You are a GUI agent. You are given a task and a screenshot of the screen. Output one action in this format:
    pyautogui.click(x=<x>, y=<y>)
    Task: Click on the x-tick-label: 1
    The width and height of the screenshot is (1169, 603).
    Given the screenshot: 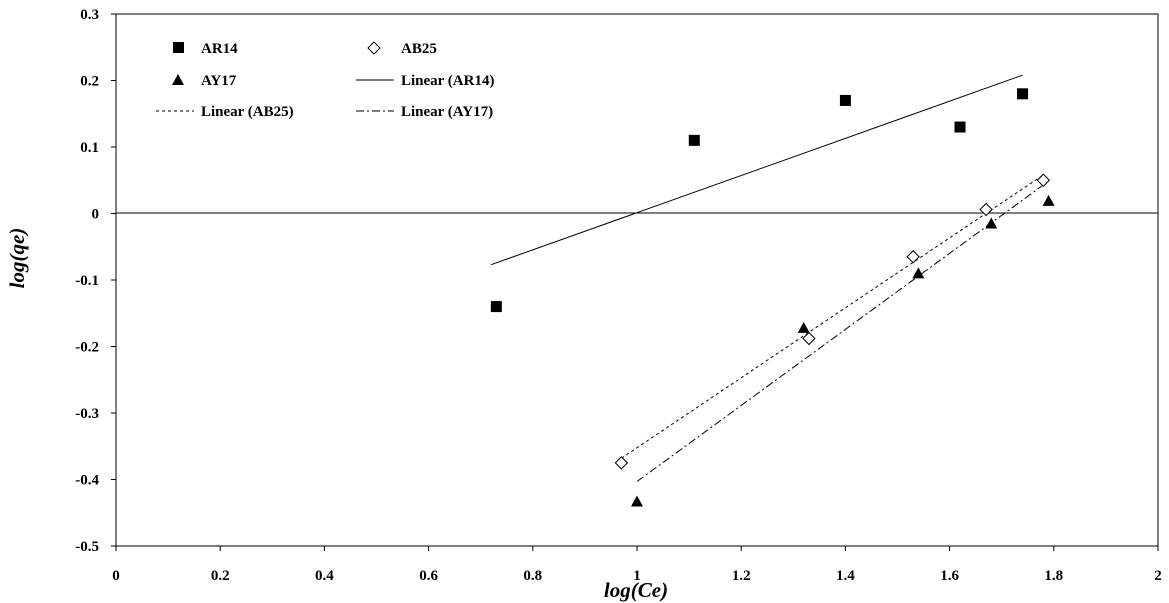 What is the action you would take?
    pyautogui.click(x=637, y=576)
    